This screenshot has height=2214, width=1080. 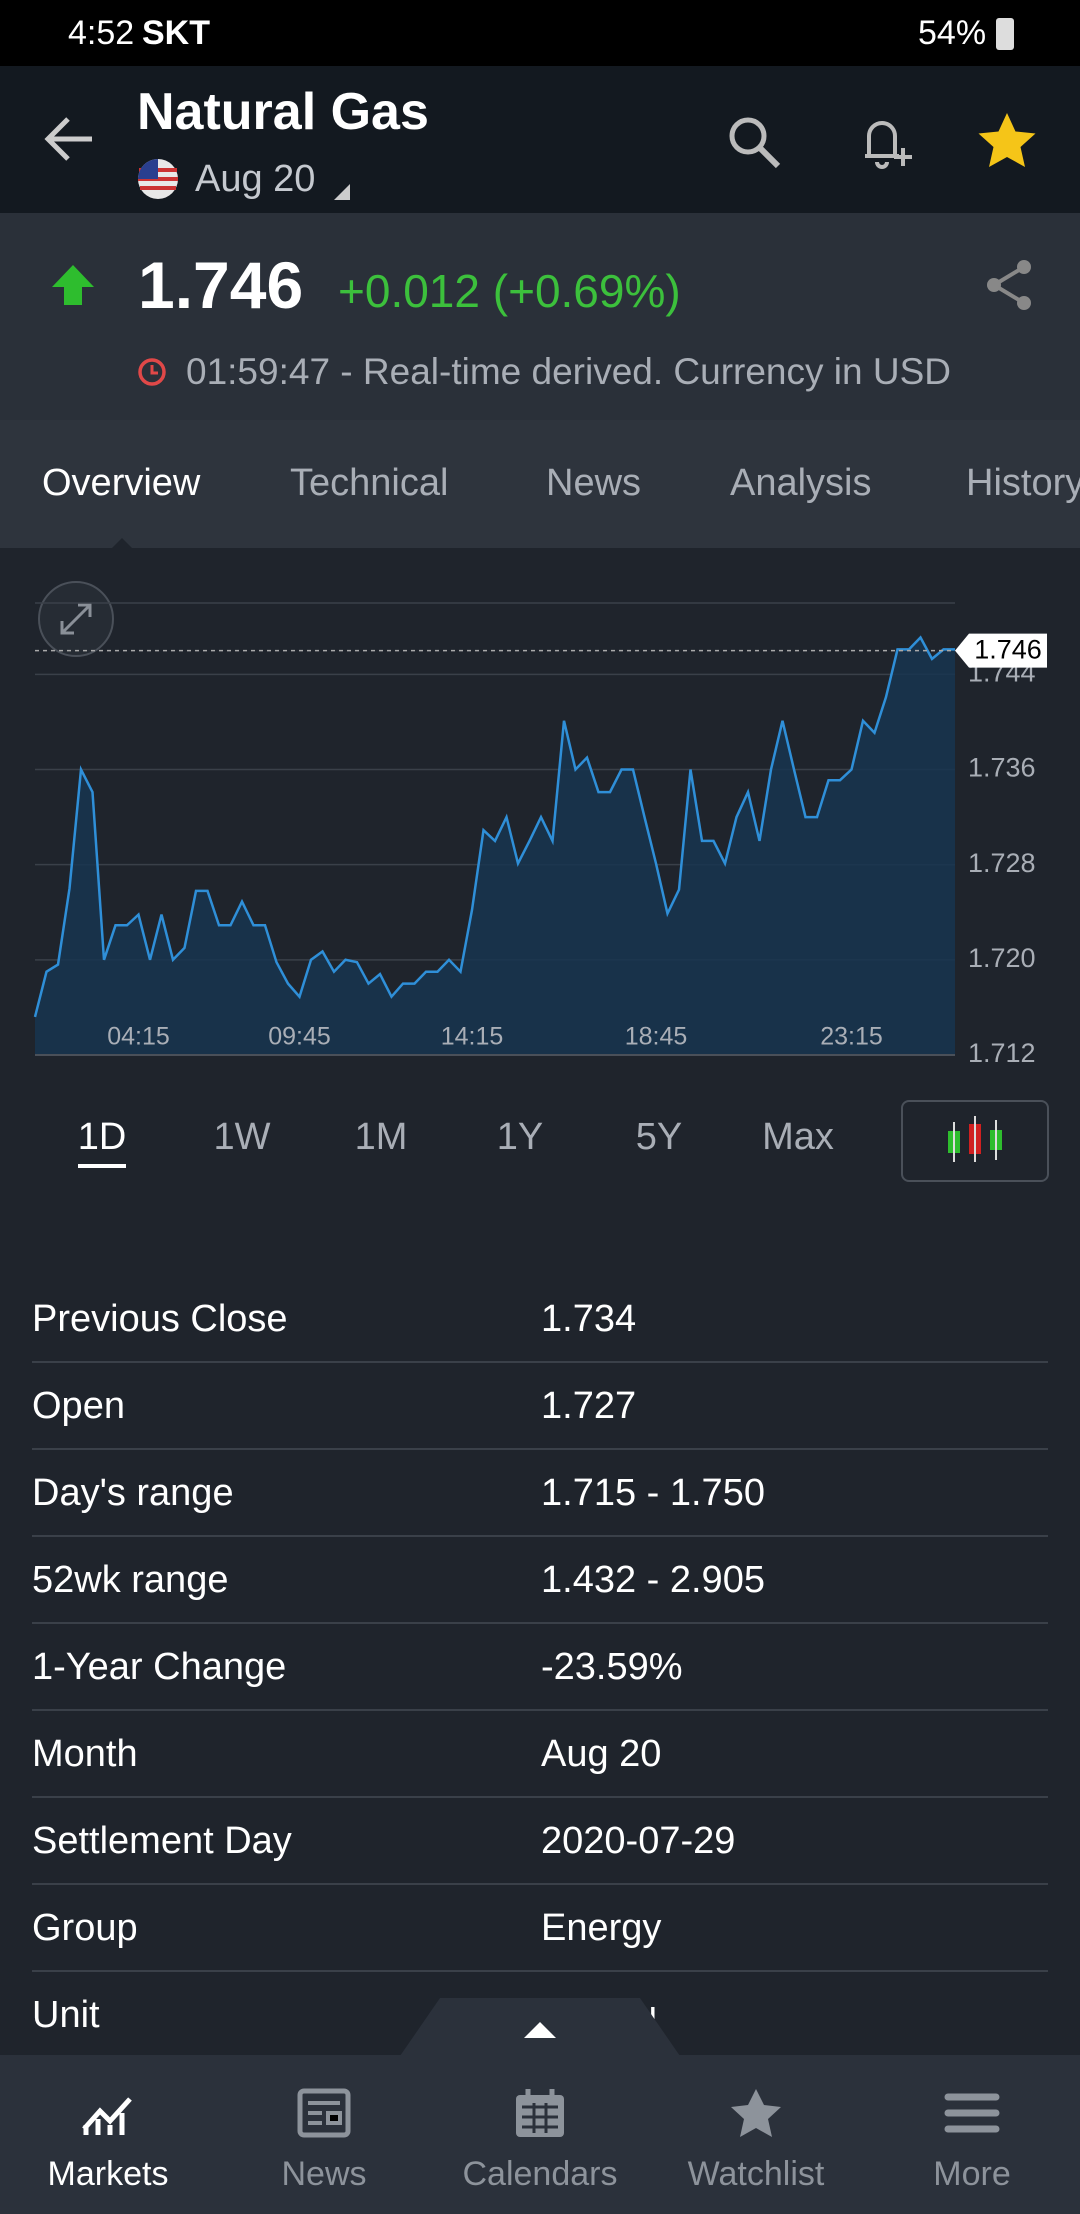 What do you see at coordinates (638, 1841) in the screenshot?
I see `row-value: 2020-07-29` at bounding box center [638, 1841].